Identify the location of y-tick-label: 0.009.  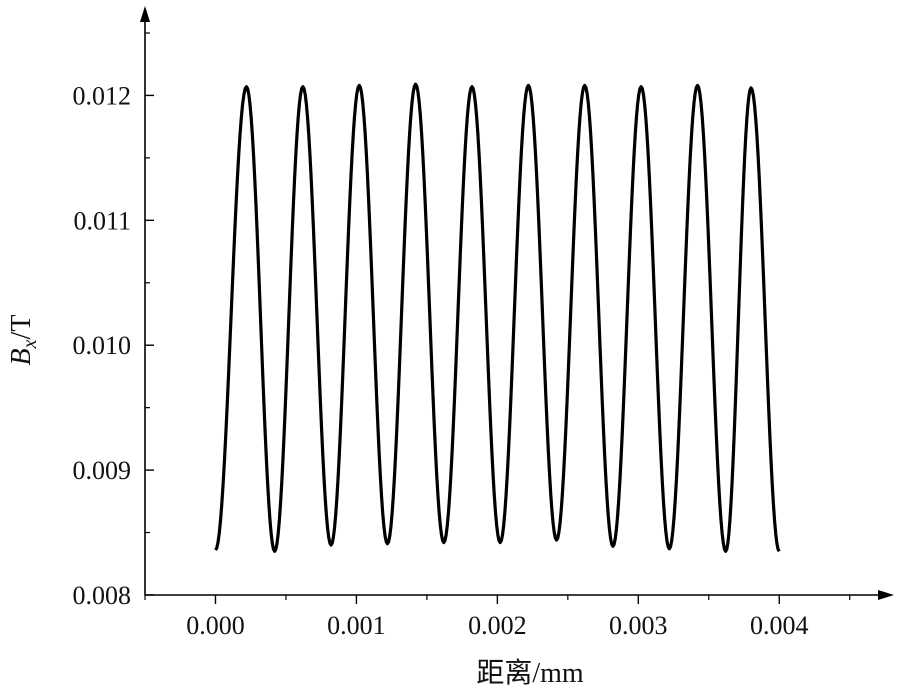
(102, 470).